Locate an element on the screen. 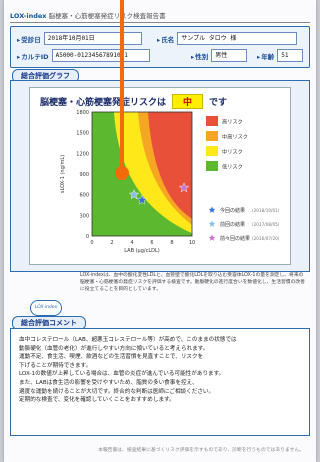  y-tick-label: 300 is located at coordinates (84, 216).